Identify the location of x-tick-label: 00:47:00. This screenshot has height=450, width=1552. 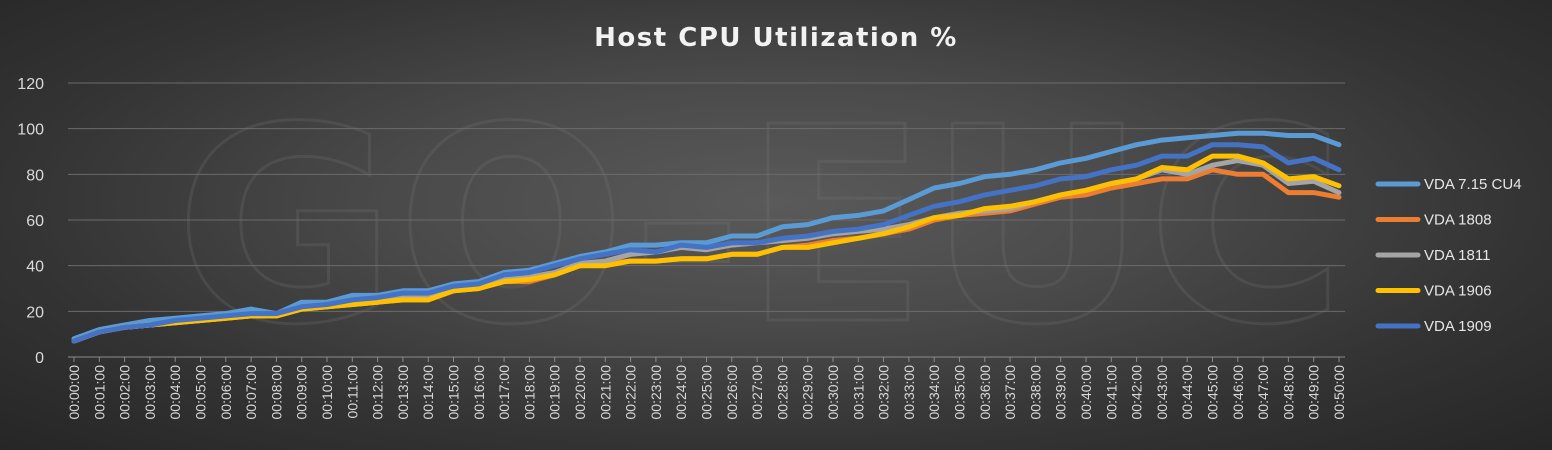
(1263, 392).